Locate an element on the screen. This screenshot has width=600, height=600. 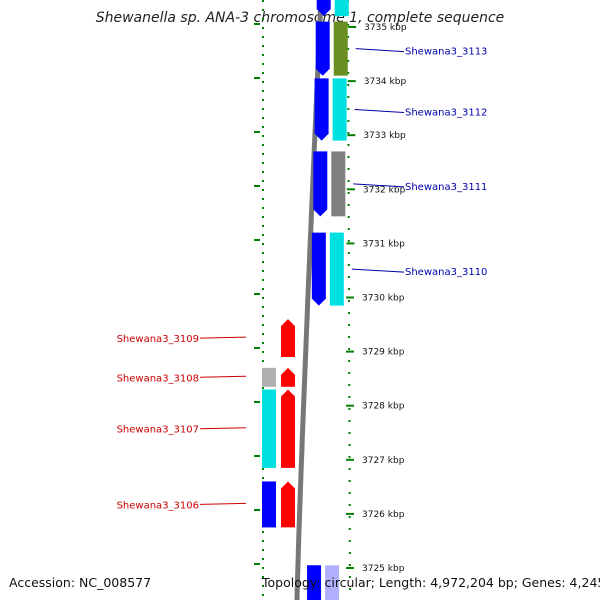
tick-label: 3726 kbp is located at coordinates (383, 515).